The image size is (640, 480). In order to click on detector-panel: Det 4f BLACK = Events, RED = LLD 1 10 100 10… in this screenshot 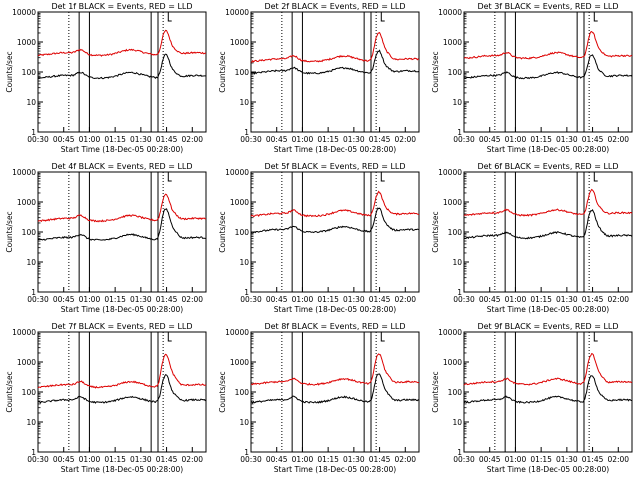, I will do `click(106, 238)`.